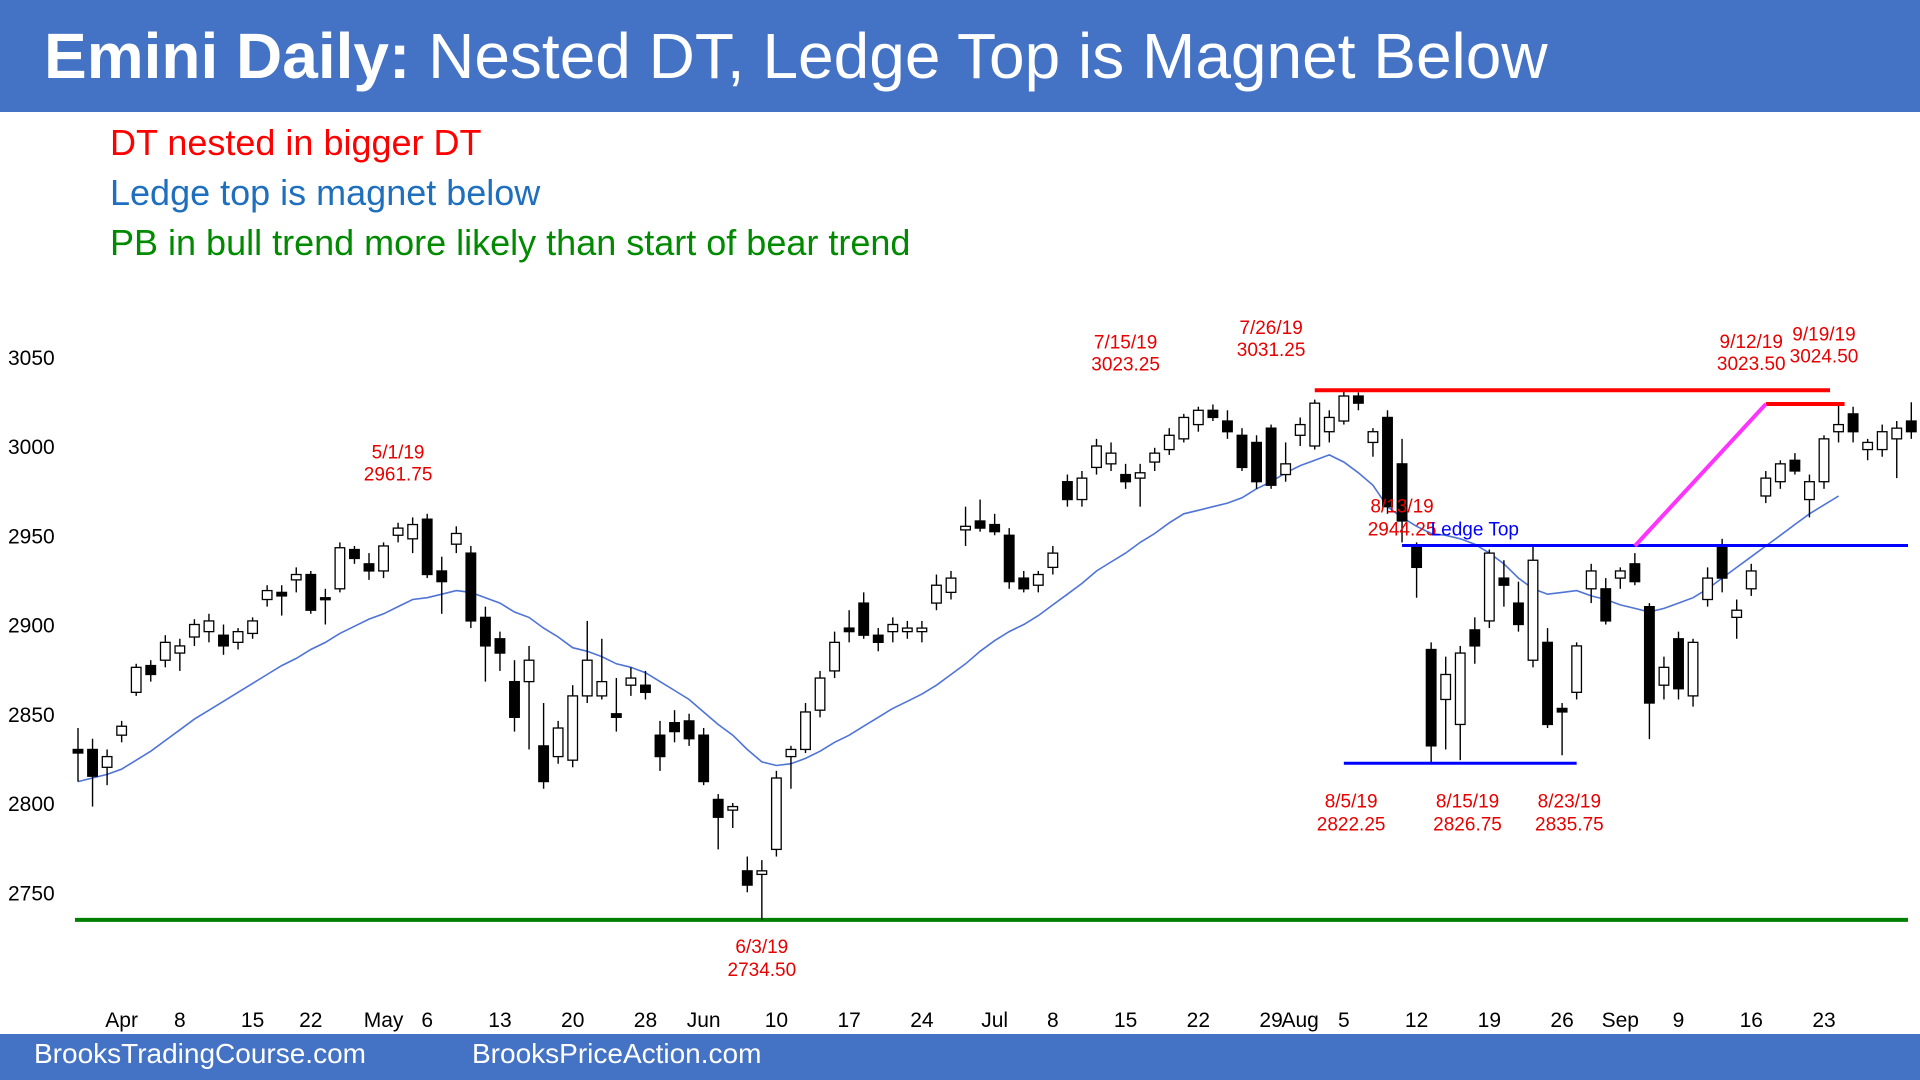 Image resolution: width=1920 pixels, height=1080 pixels. What do you see at coordinates (1300, 1020) in the screenshot?
I see `x-tick-label: Aug` at bounding box center [1300, 1020].